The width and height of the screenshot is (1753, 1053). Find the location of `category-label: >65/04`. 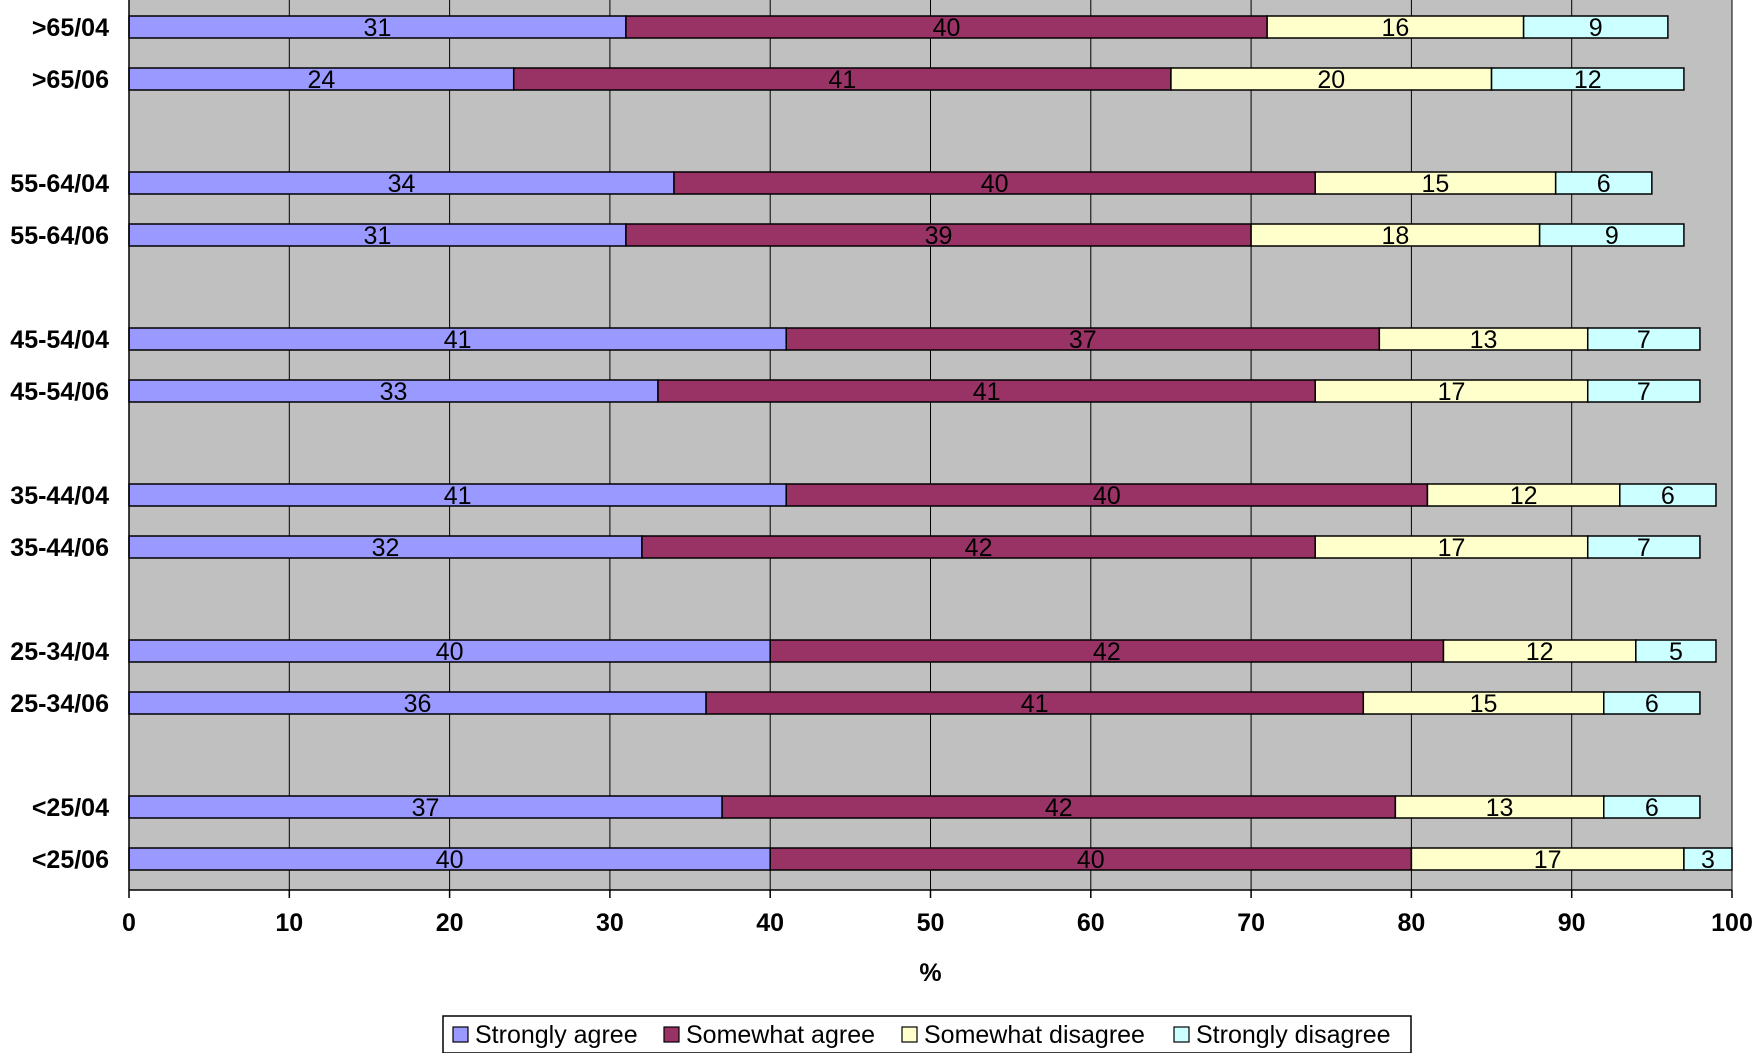

category-label: >65/04 is located at coordinates (70, 28).